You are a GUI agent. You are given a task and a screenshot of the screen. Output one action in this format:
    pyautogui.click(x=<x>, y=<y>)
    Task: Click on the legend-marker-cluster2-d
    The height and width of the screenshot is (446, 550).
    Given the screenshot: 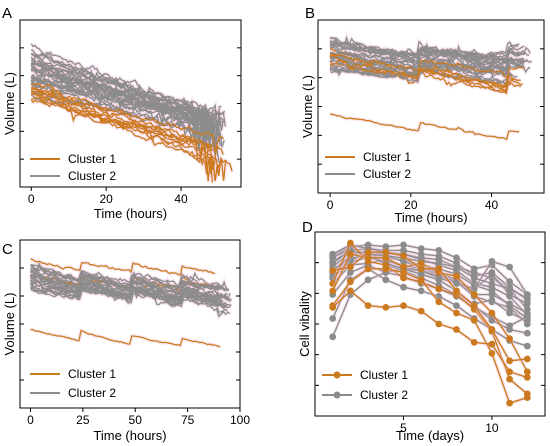 What is the action you would take?
    pyautogui.click(x=337, y=395)
    